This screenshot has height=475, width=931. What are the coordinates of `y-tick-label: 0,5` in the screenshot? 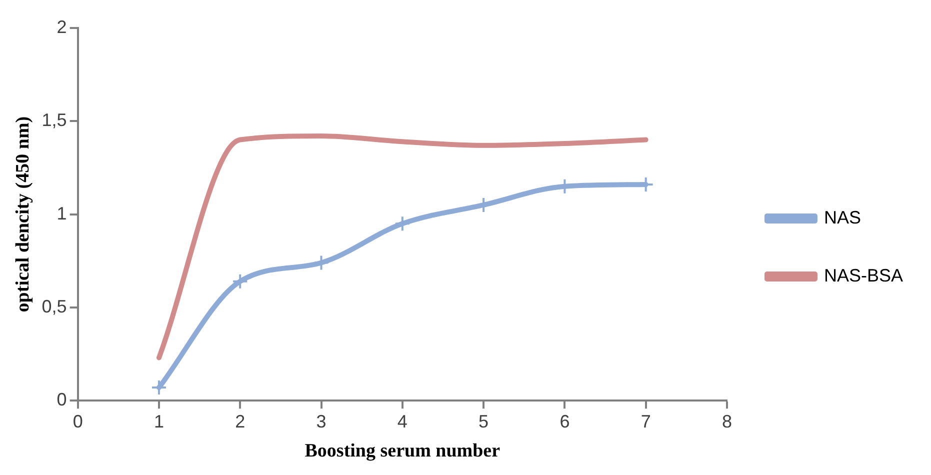 It's located at (54, 306).